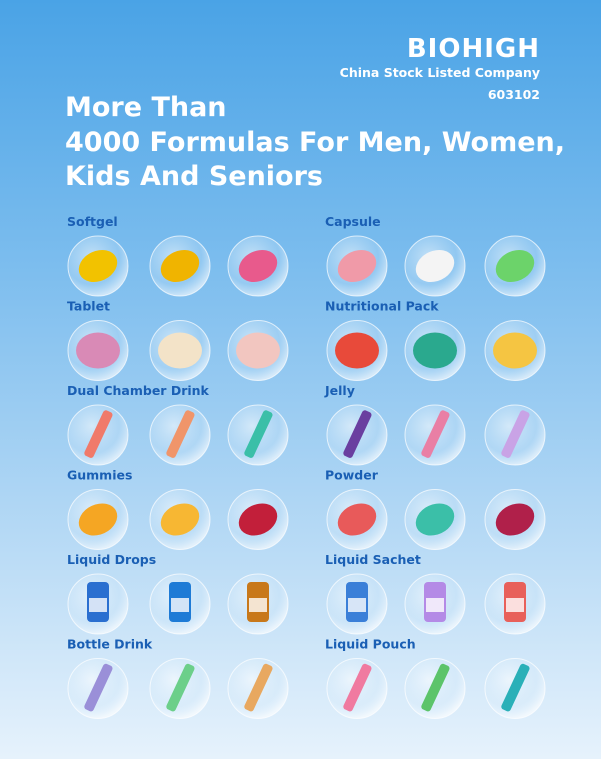 Image resolution: width=601 pixels, height=759 pixels. What do you see at coordinates (146, 107) in the screenshot?
I see `headline-line: More Than` at bounding box center [146, 107].